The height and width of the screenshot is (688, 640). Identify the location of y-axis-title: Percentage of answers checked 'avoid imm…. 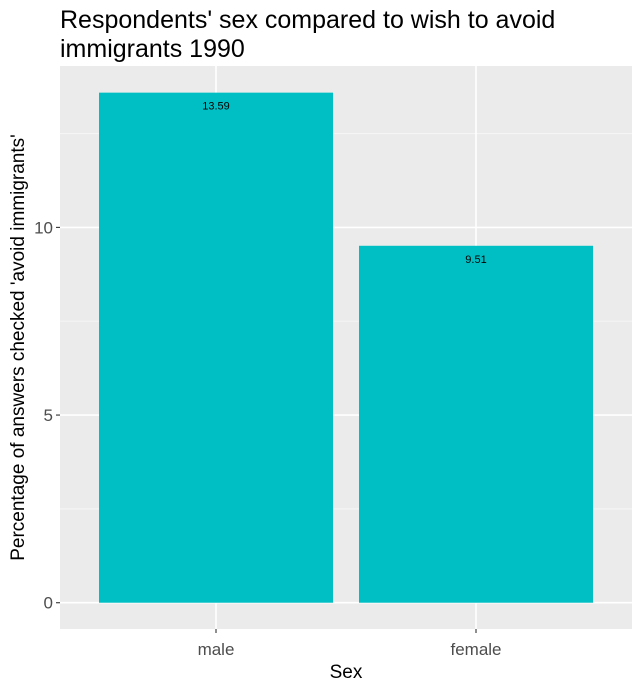
(18, 347).